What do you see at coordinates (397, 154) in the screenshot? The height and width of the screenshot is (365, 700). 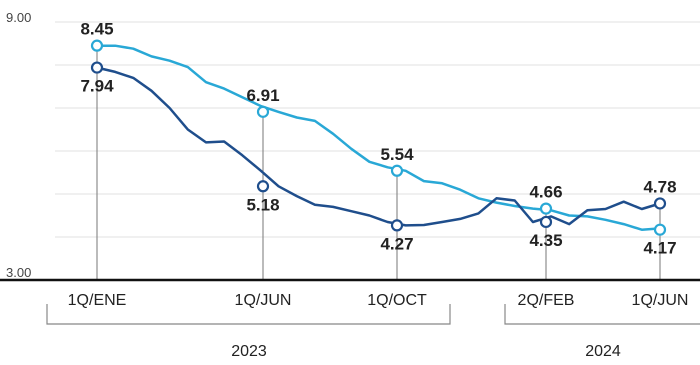 I see `data-label: 5.54` at bounding box center [397, 154].